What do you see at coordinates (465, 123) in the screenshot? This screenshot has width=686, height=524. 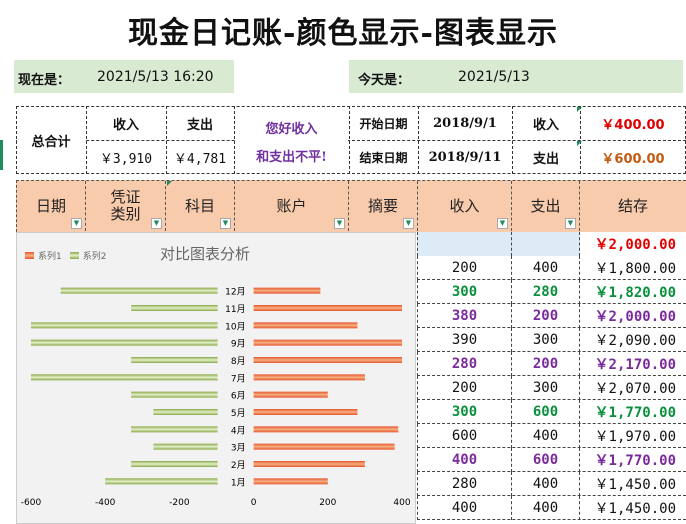 I see `start-date-value: 2018/9/1` at bounding box center [465, 123].